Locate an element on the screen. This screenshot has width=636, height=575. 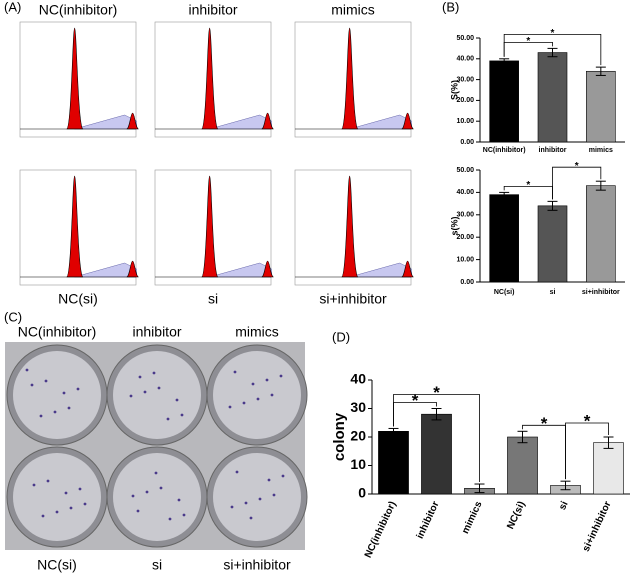
plate-label: mimics is located at coordinates (257, 332).